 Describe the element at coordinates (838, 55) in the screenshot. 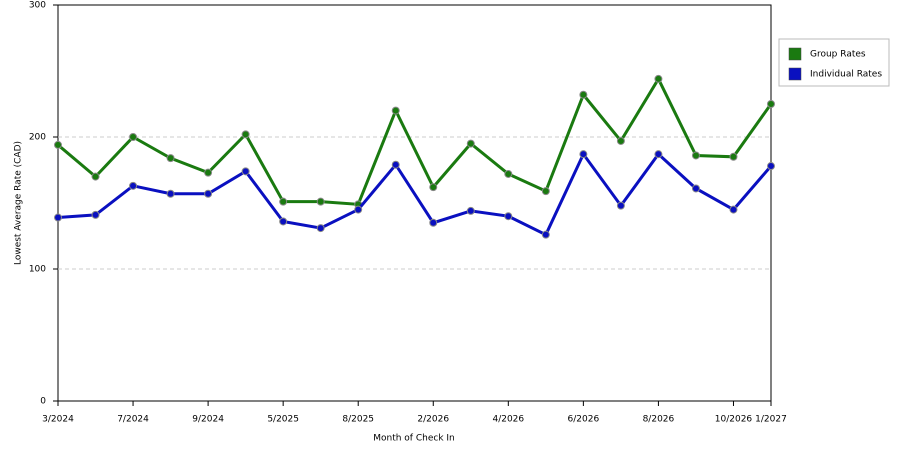

I see `legend-label: Group Rates` at that location.